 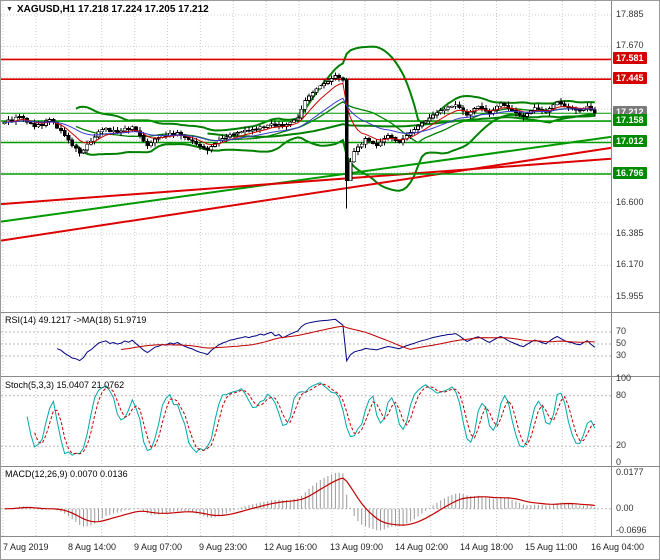 I want to click on price-badge: 17.012, so click(x=630, y=141).